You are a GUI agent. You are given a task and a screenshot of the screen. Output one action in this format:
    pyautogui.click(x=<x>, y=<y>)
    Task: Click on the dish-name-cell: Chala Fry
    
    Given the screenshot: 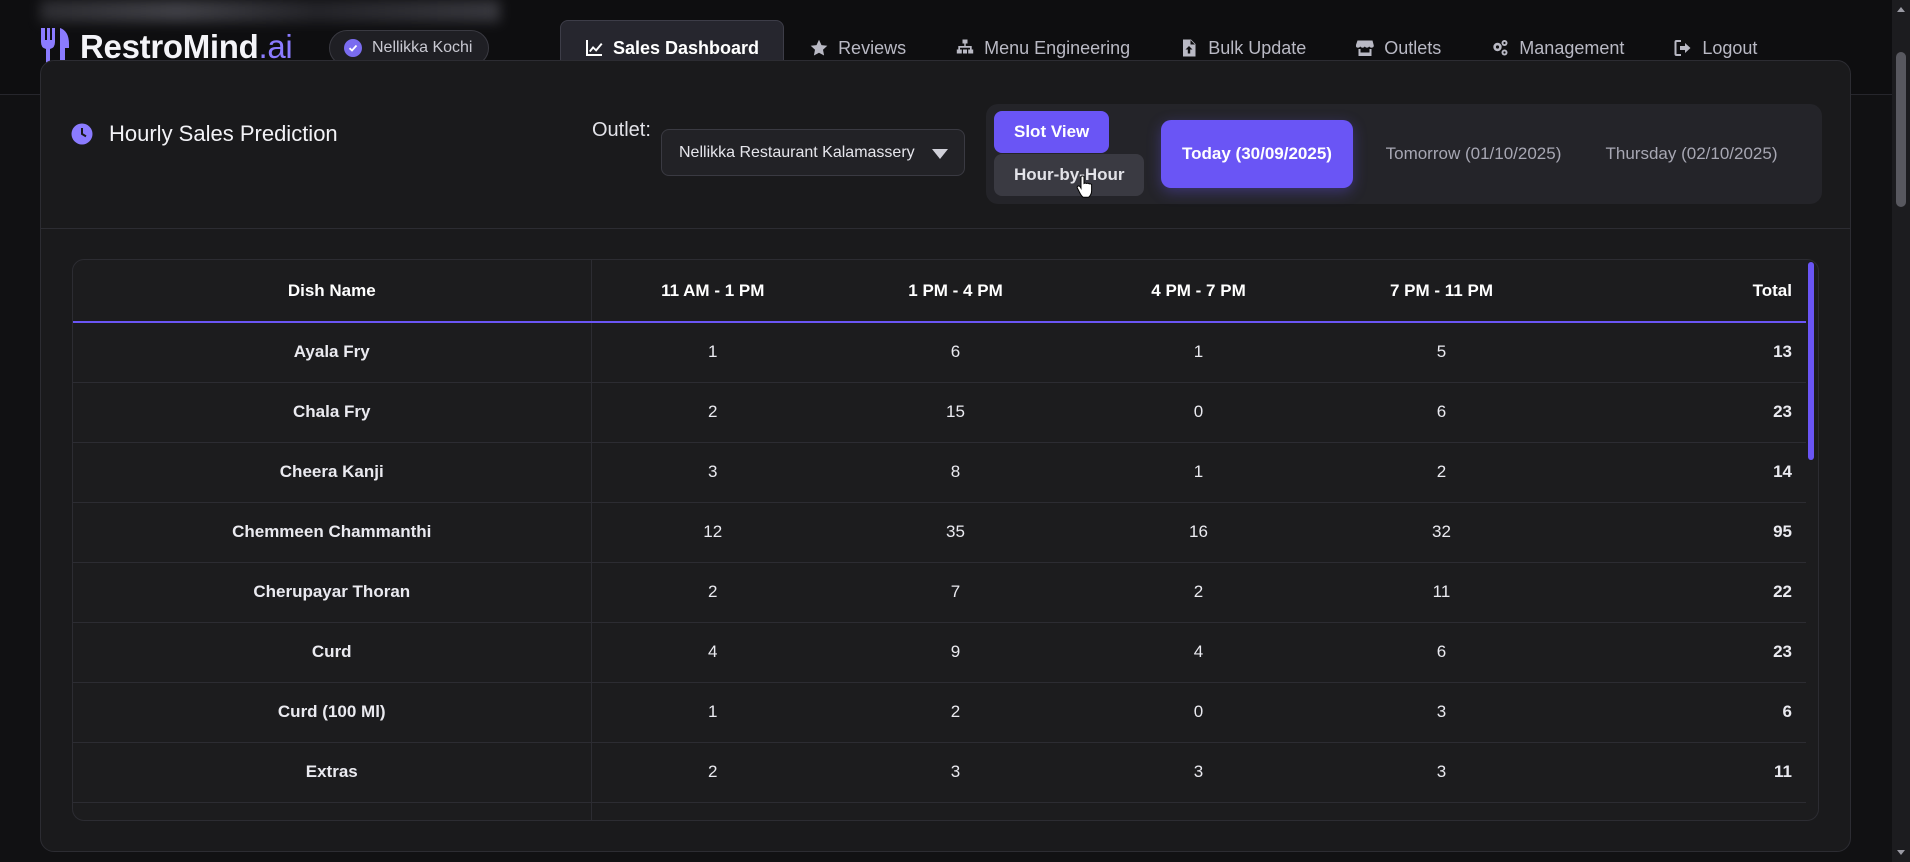 What is the action you would take?
    pyautogui.click(x=332, y=412)
    